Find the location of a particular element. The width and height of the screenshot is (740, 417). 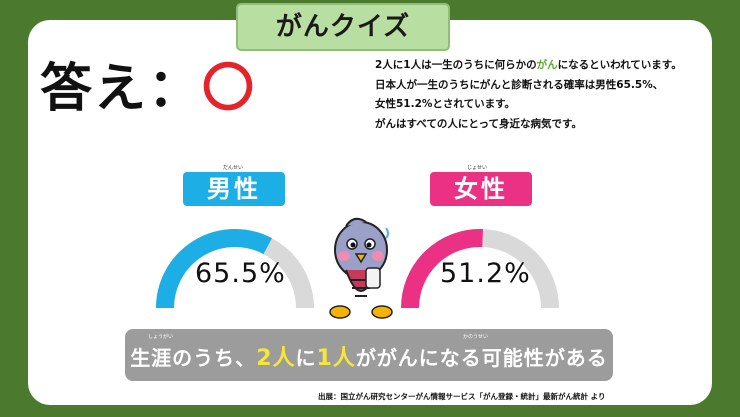

line1-text: 2人に1人は一生のうちに何らかの is located at coordinates (456, 65).